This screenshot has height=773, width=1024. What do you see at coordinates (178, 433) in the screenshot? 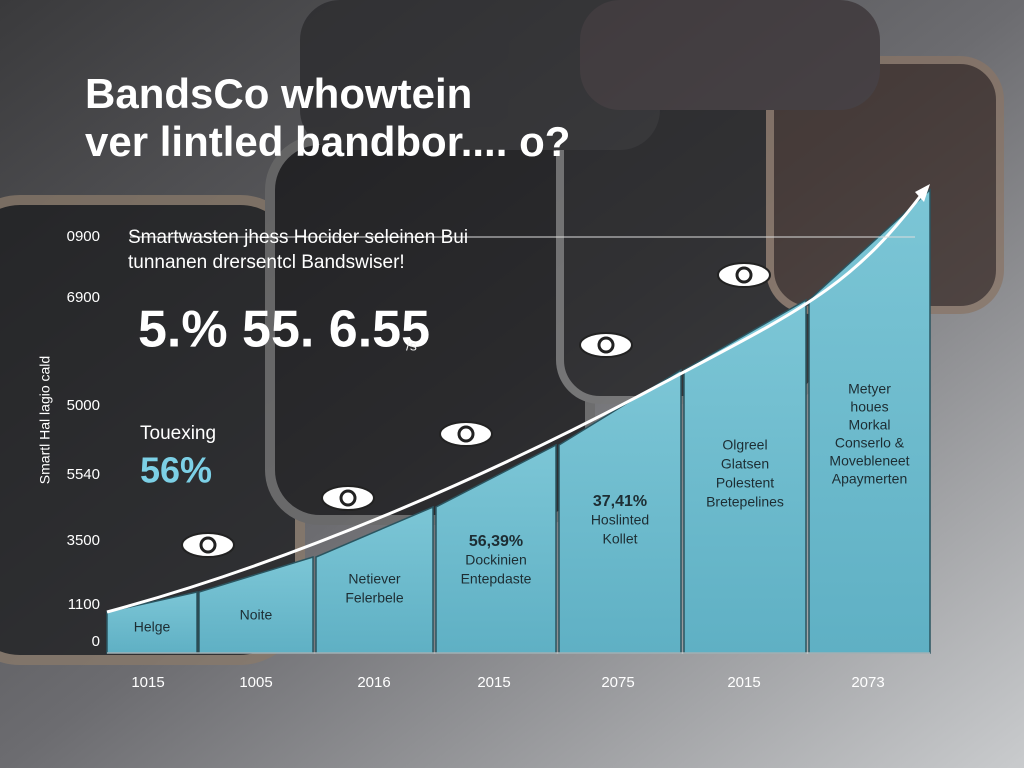
I see `side-stat-label: Touexing` at bounding box center [178, 433].